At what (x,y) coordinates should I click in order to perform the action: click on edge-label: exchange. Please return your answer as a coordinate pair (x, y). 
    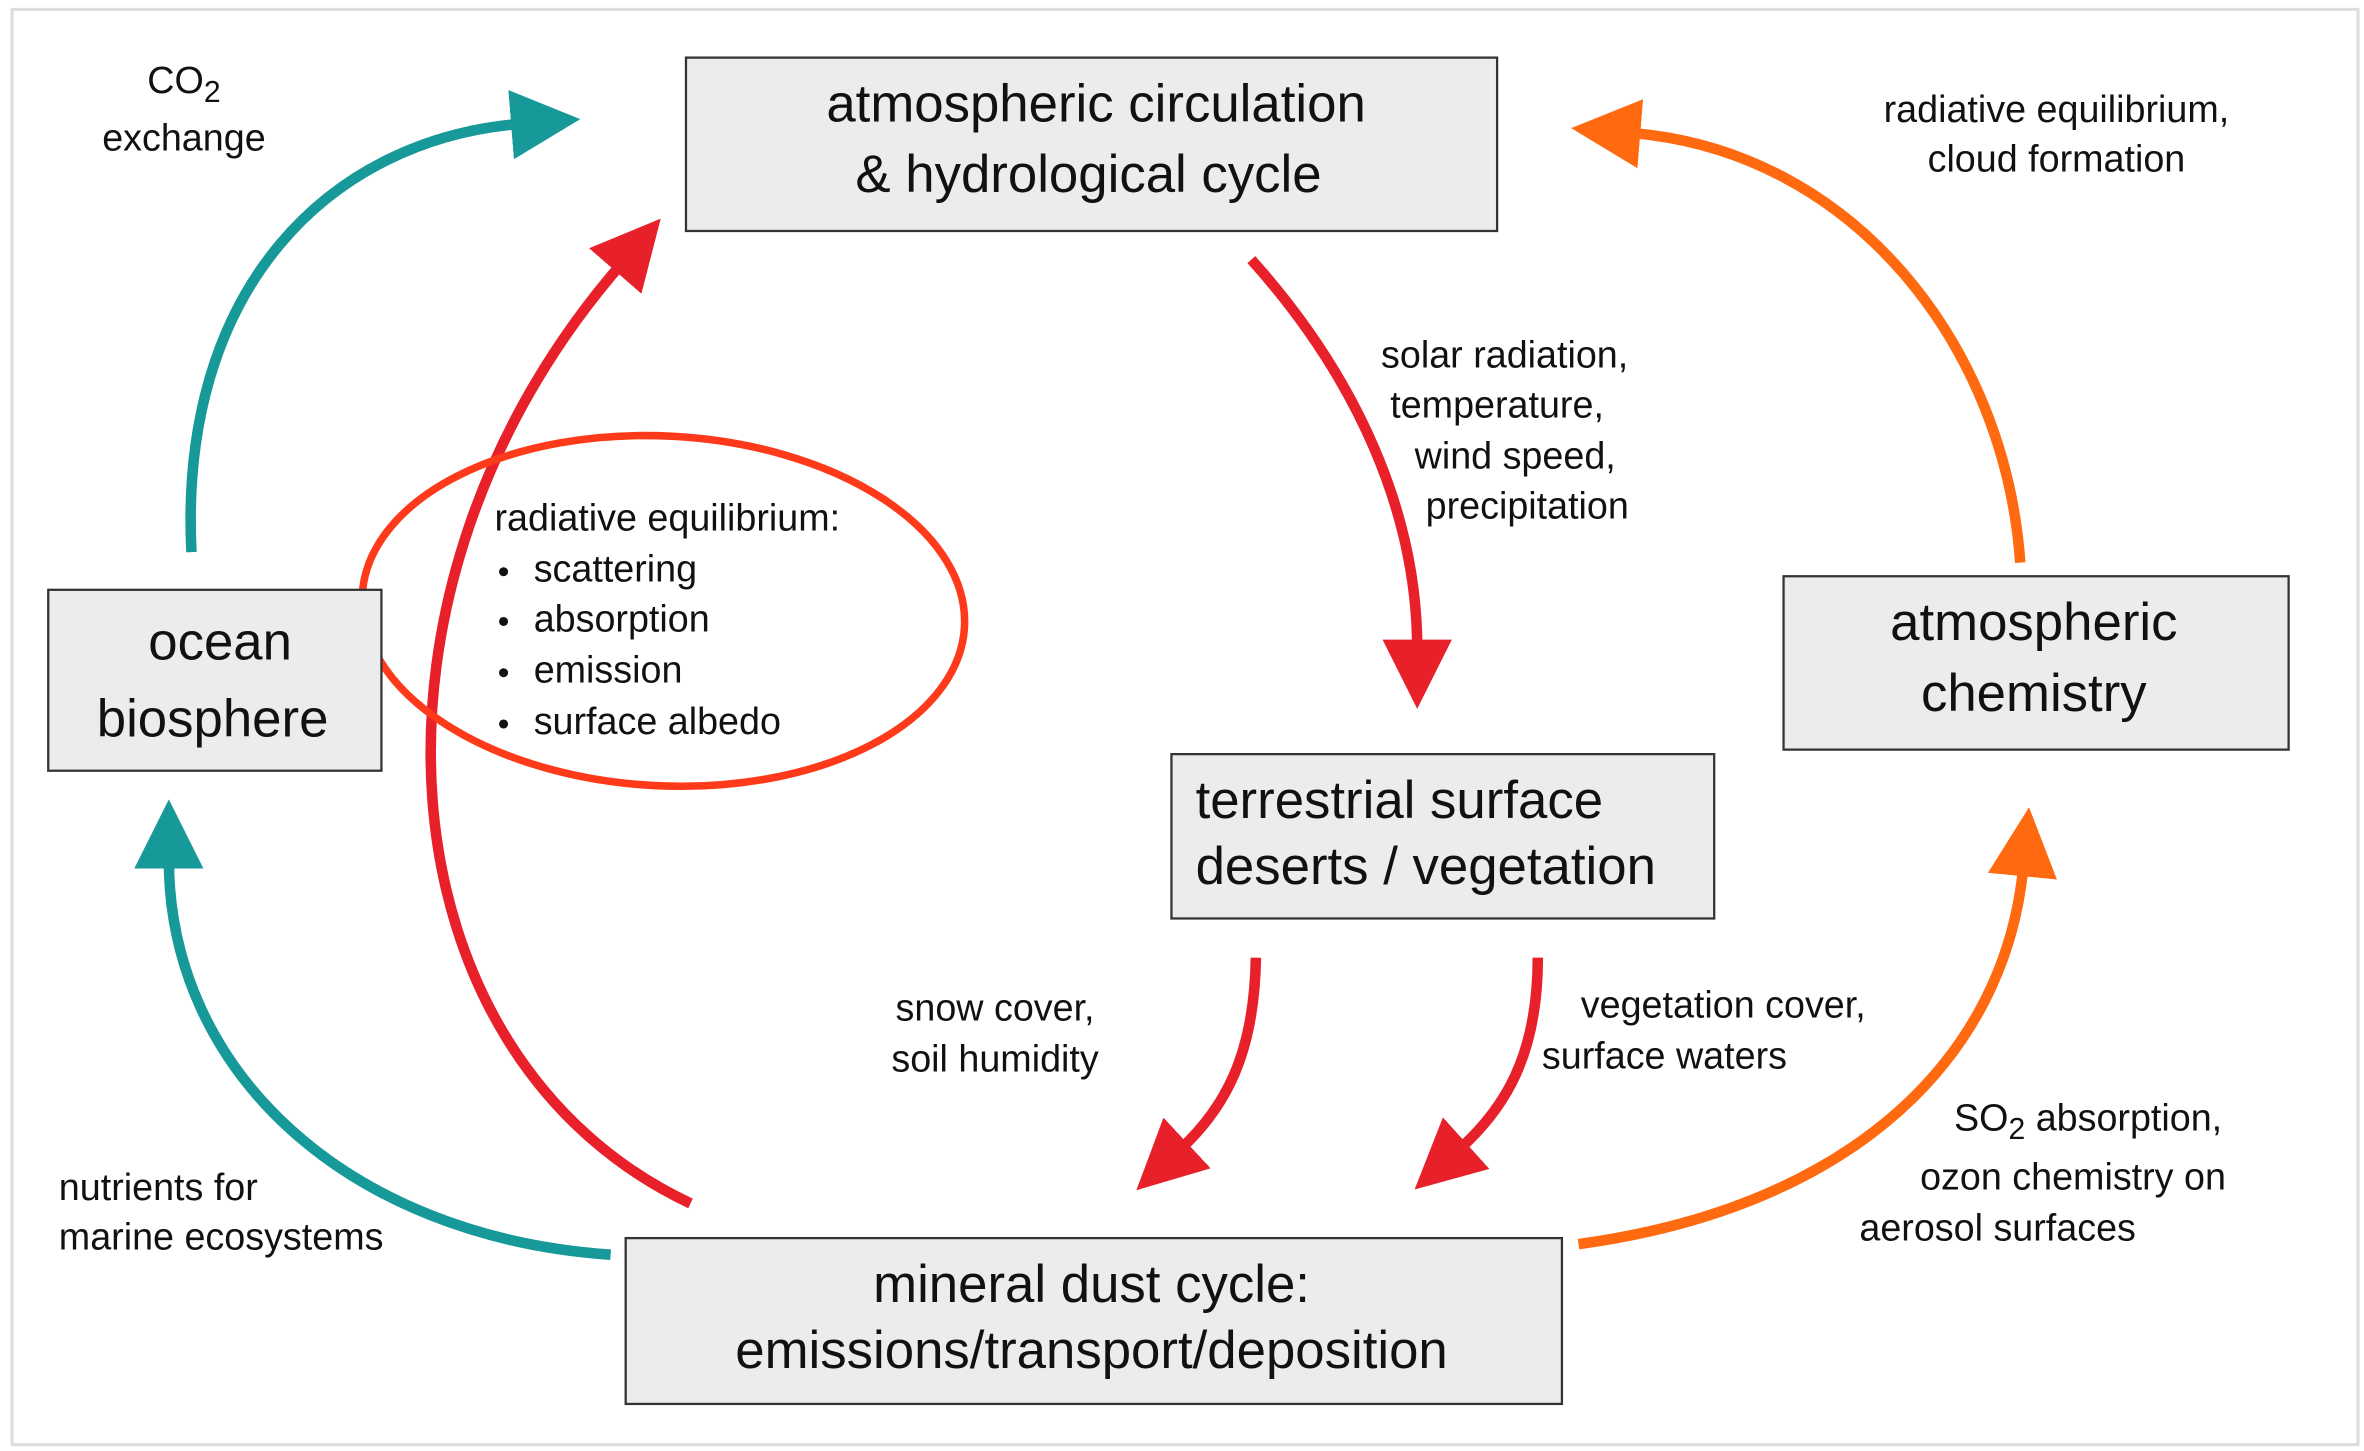
    Looking at the image, I should click on (183, 137).